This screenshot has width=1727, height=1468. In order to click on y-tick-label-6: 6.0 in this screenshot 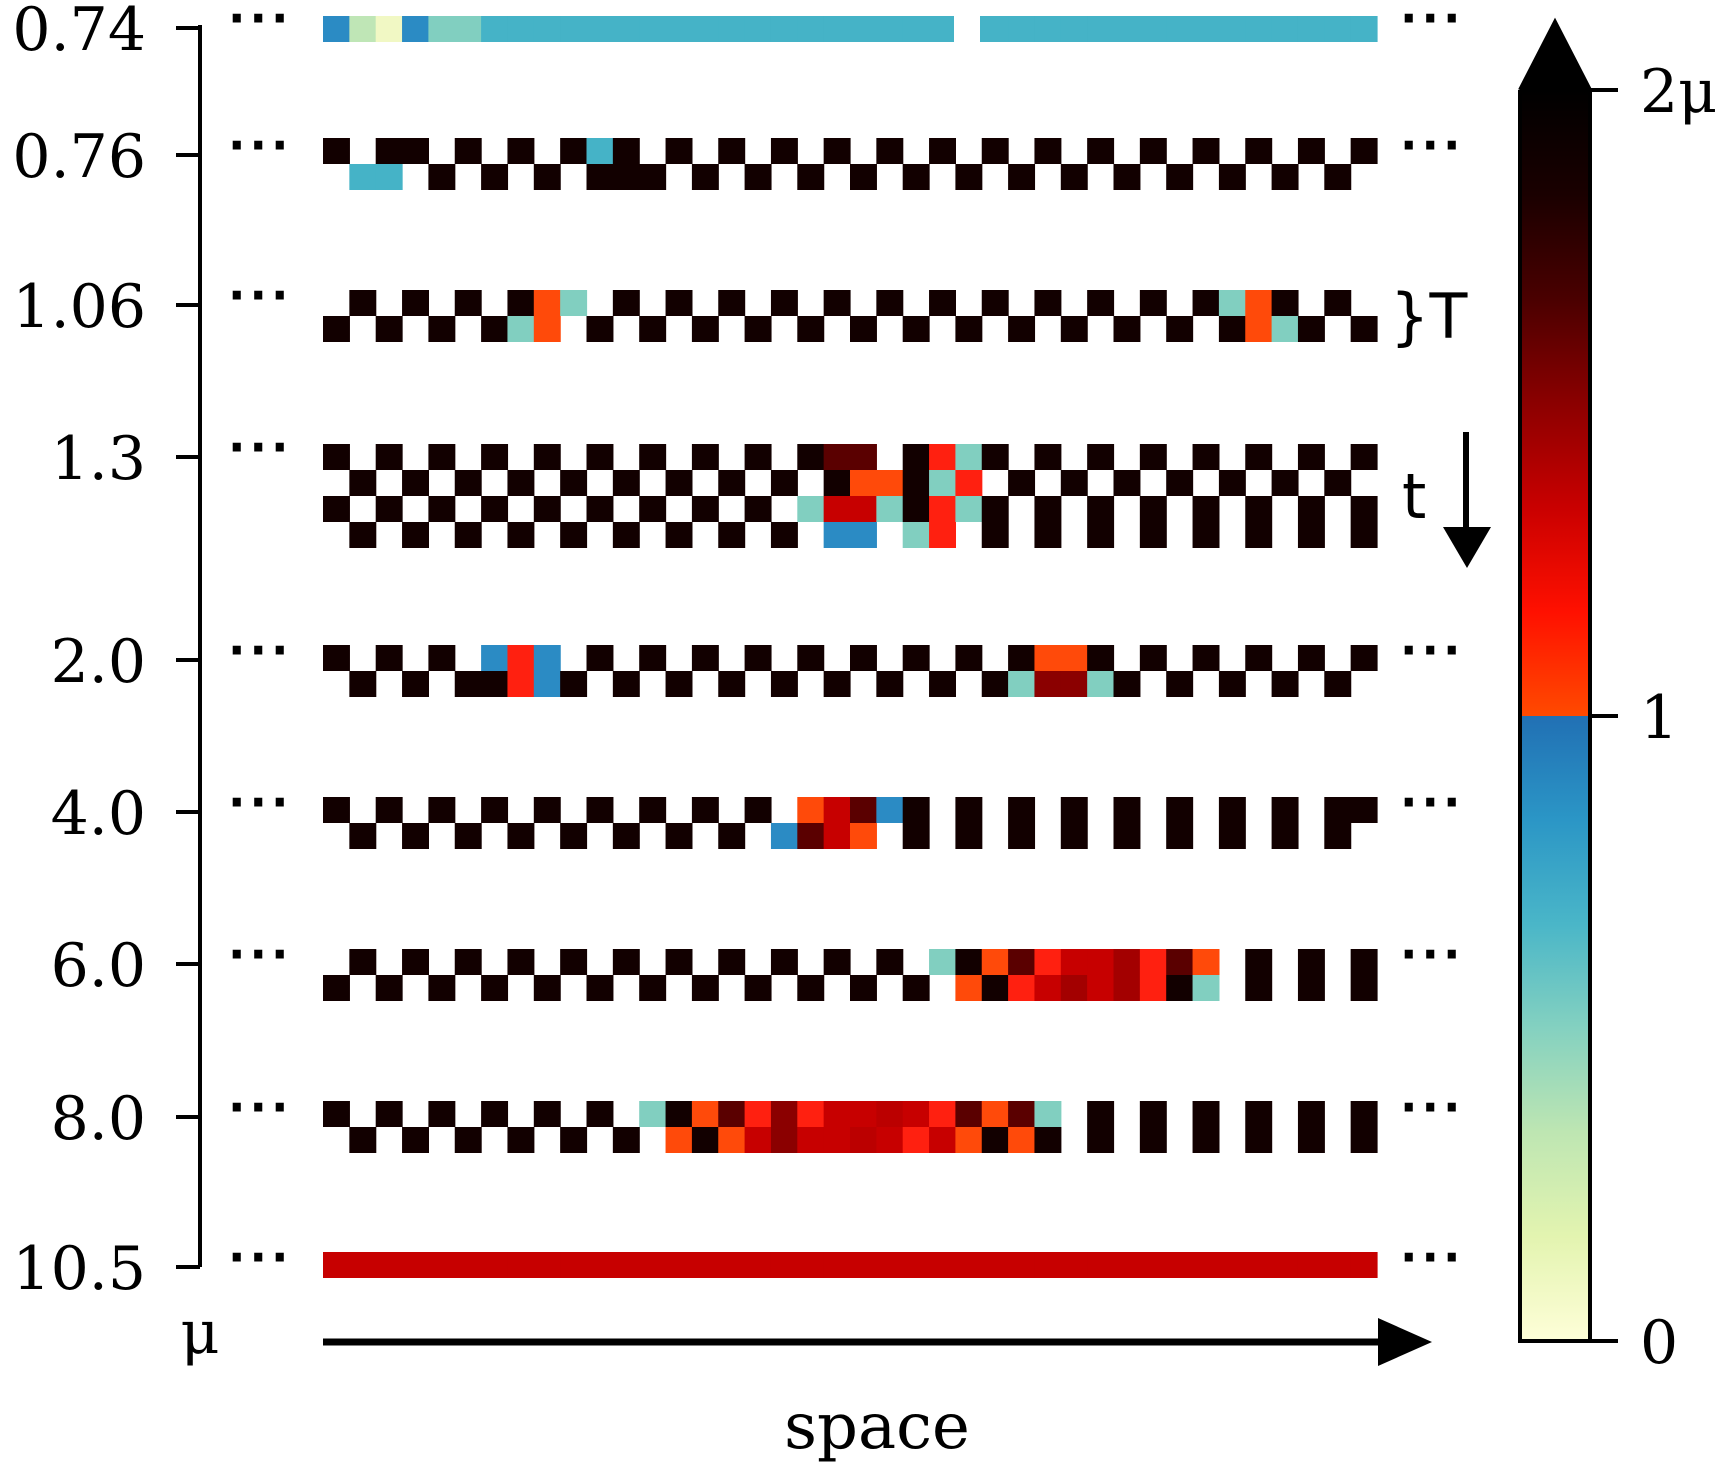, I will do `click(98, 966)`.